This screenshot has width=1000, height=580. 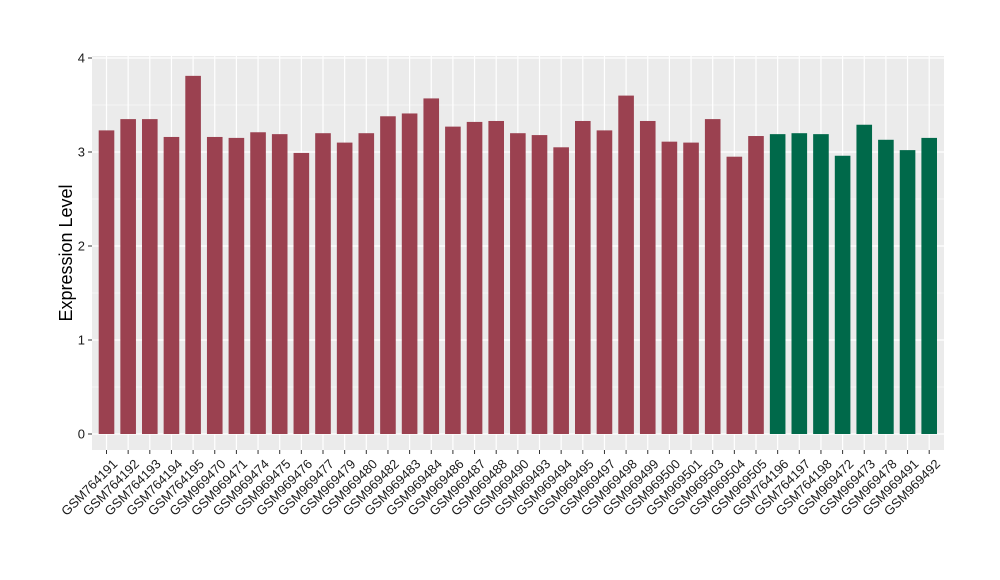 I want to click on y-tick-label: 3, so click(x=81, y=152).